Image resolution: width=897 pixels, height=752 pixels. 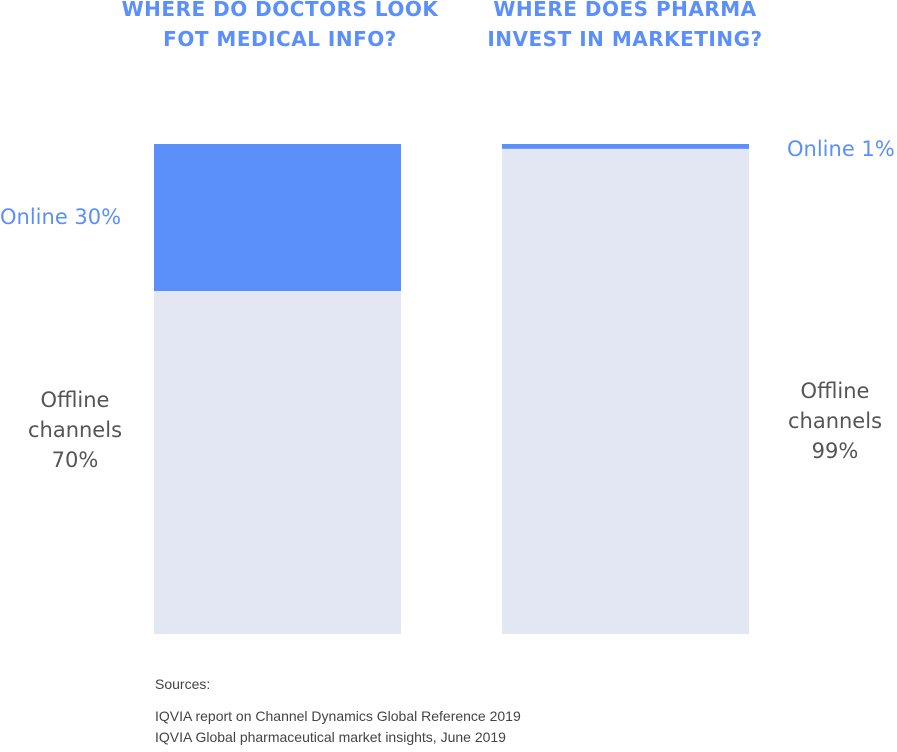 What do you see at coordinates (625, 10) in the screenshot?
I see `right-chart-title-line1: WHERE DOES PHARMA` at bounding box center [625, 10].